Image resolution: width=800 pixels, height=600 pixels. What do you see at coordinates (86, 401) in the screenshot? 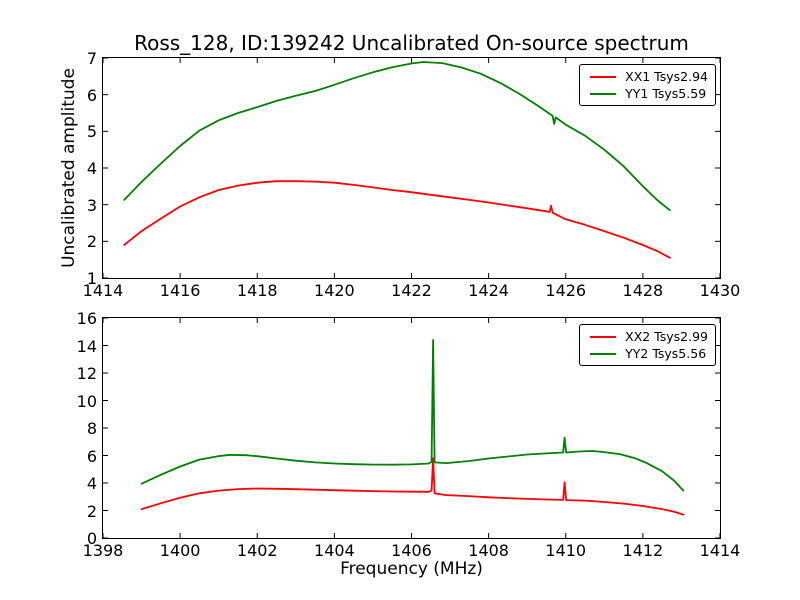
I see `y-tick-label: 10` at bounding box center [86, 401].